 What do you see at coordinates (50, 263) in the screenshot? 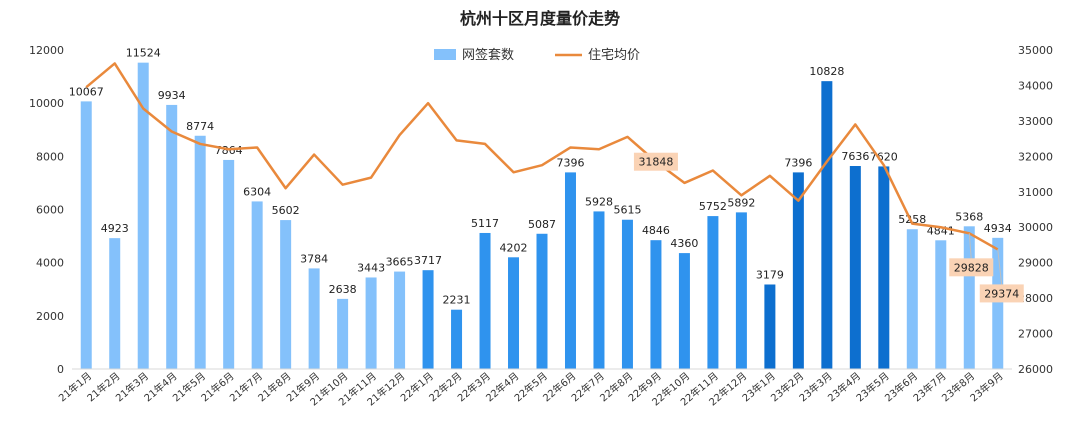
I see `y-left-tick: 4000` at bounding box center [50, 263].